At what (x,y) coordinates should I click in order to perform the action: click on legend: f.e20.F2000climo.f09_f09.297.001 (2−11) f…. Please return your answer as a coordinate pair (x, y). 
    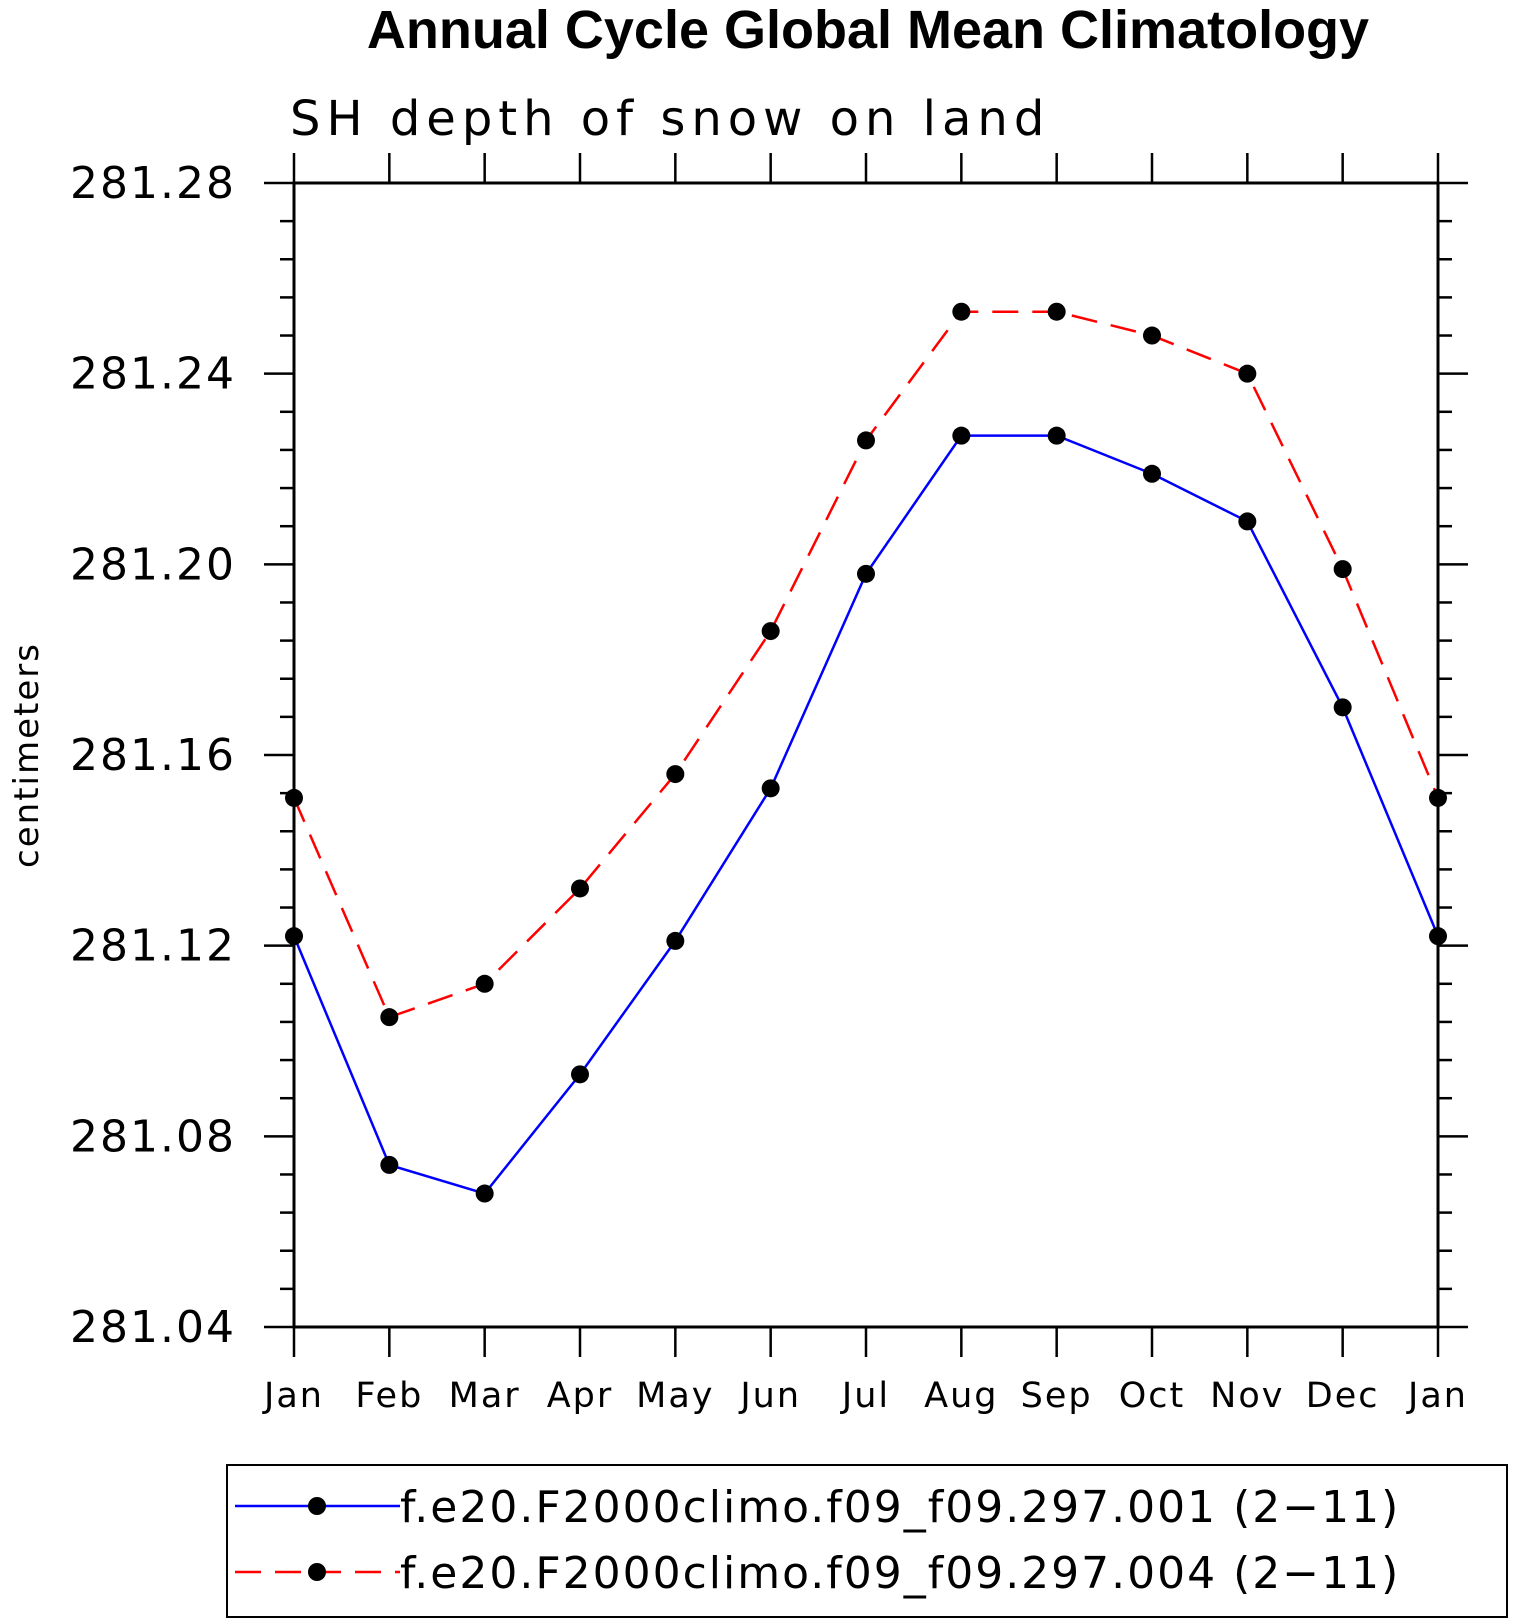
    Looking at the image, I should click on (867, 1541).